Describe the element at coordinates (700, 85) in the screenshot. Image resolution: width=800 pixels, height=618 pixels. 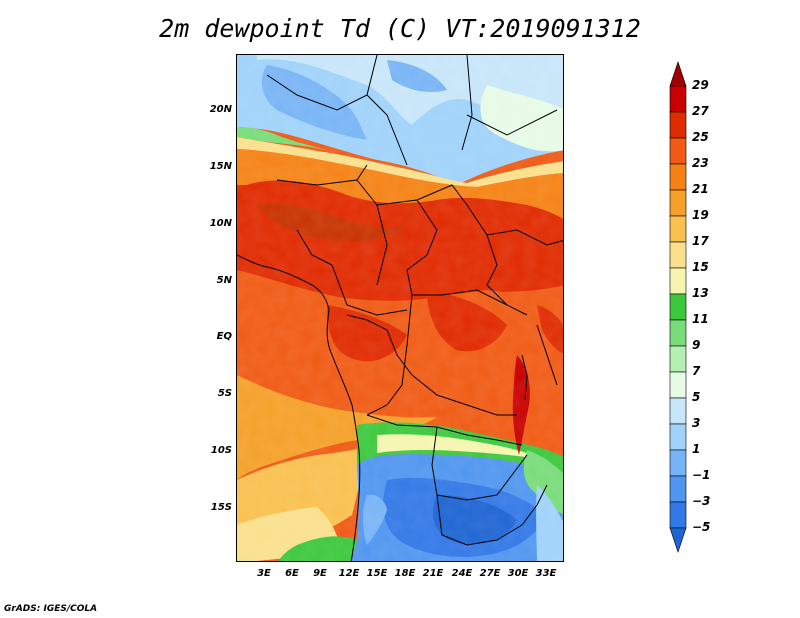
I see `legend-label: 29` at that location.